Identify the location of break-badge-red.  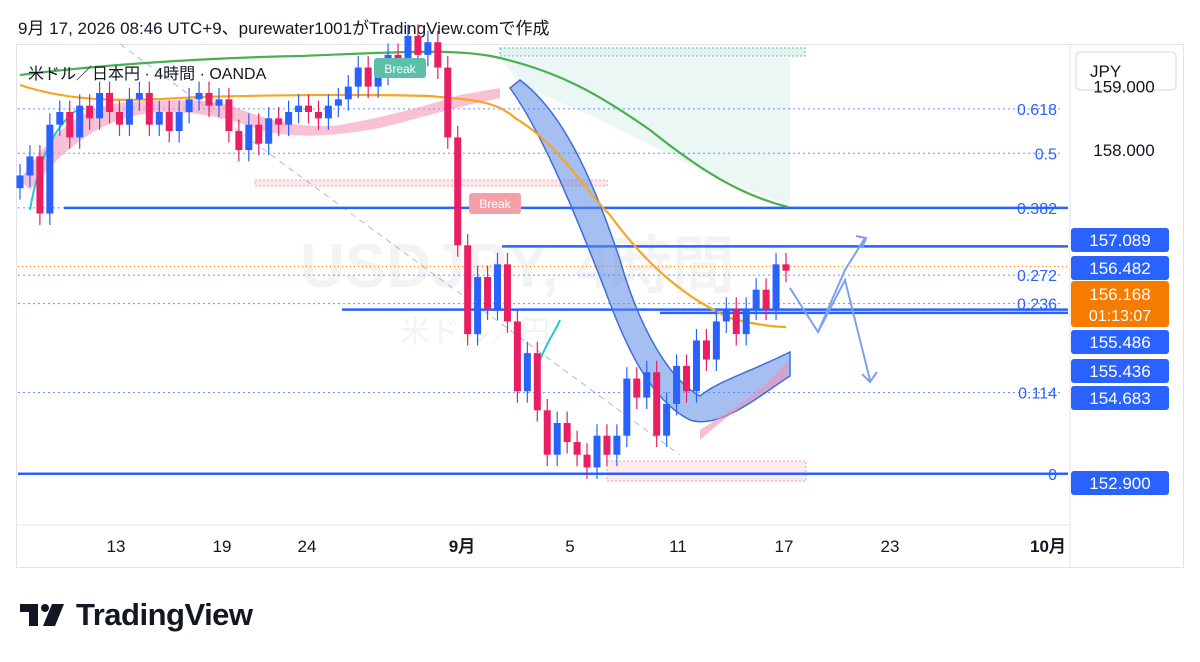
(495, 203).